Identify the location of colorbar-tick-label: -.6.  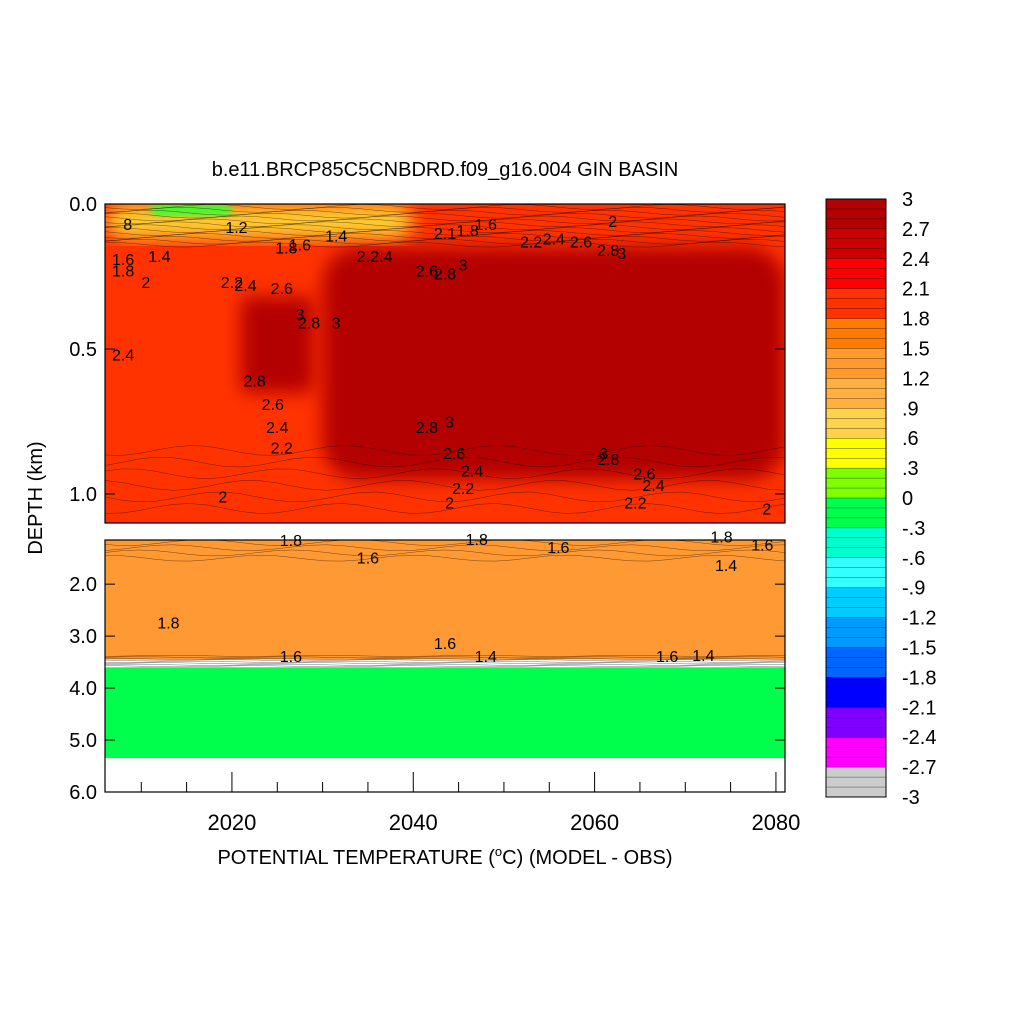
(913, 559).